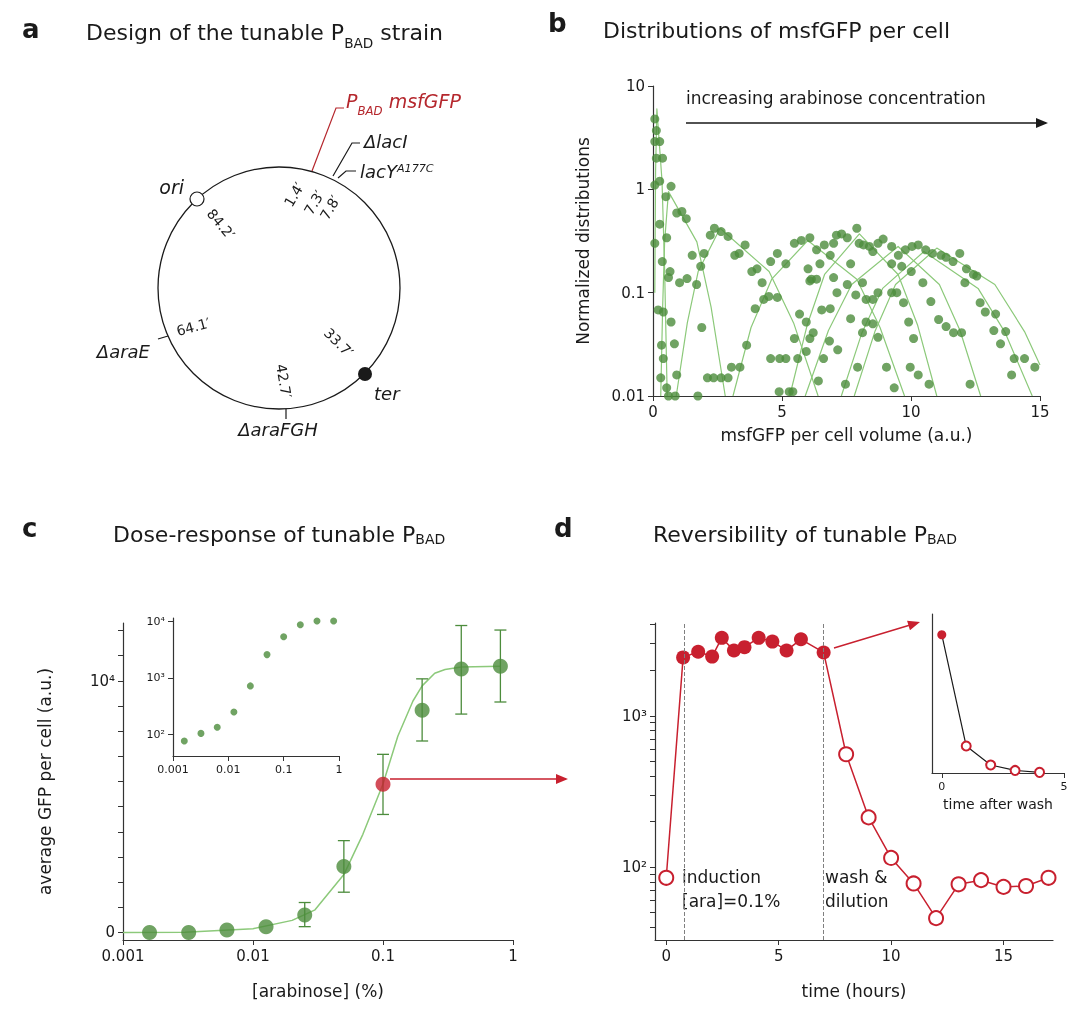 This screenshot has width=1078, height=1015. What do you see at coordinates (854, 990) in the screenshot?
I see `x-axis-title: time (hours)` at bounding box center [854, 990].